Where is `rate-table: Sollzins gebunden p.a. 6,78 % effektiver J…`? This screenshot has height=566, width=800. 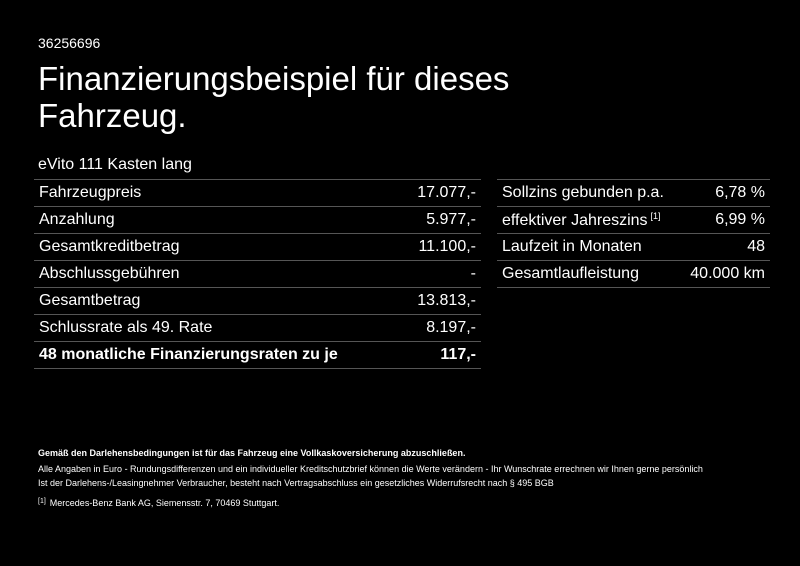
rate-table: Sollzins gebunden p.a. 6,78 % effektiver J… is located at coordinates (633, 233).